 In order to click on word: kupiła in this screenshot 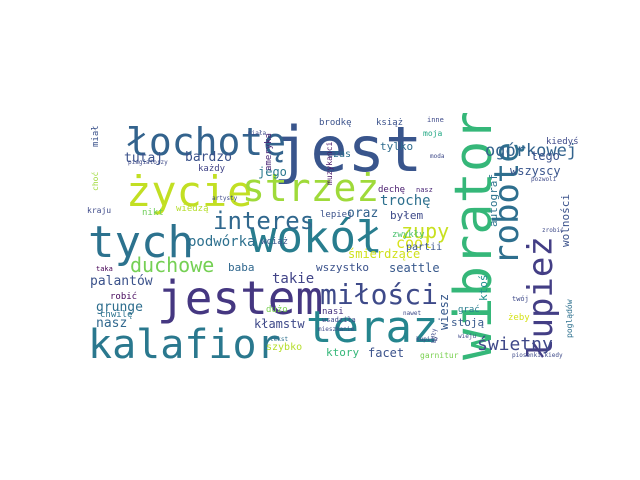, I will do `click(427, 339)`.